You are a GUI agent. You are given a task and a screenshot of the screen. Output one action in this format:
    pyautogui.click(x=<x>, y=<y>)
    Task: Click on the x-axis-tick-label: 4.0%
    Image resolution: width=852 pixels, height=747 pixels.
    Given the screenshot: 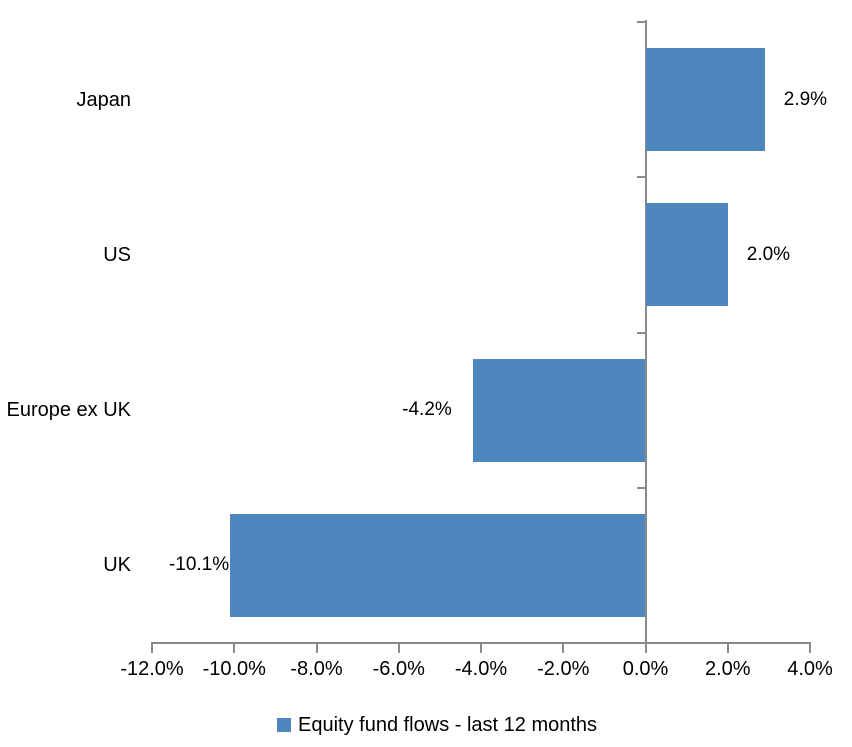 What is the action you would take?
    pyautogui.click(x=810, y=669)
    